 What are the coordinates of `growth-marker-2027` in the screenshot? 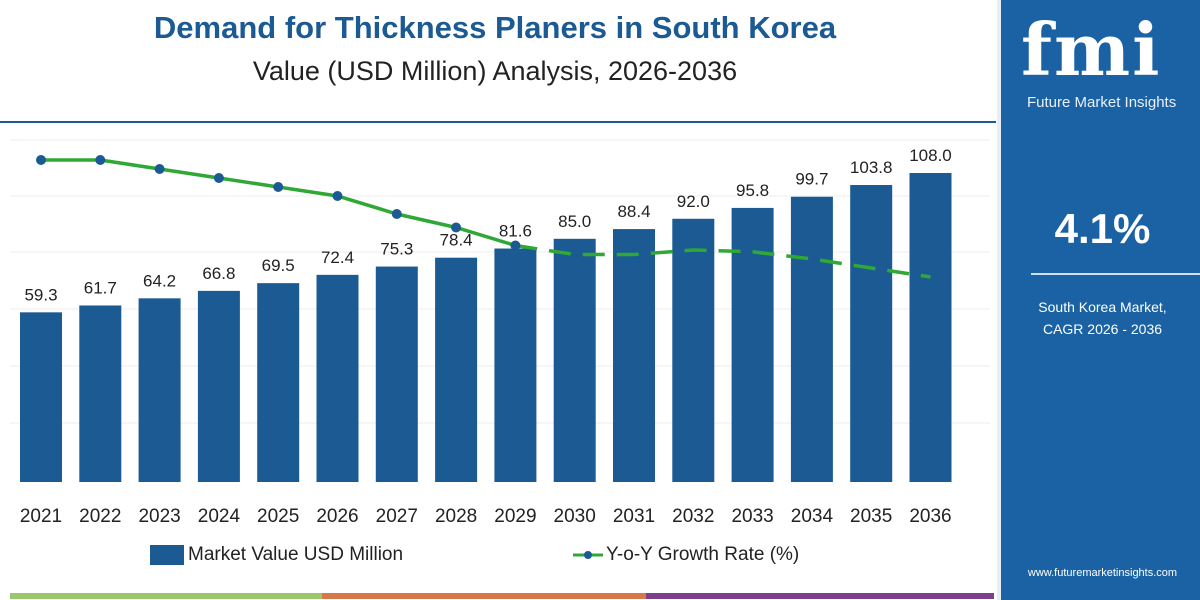 It's located at (396, 214).